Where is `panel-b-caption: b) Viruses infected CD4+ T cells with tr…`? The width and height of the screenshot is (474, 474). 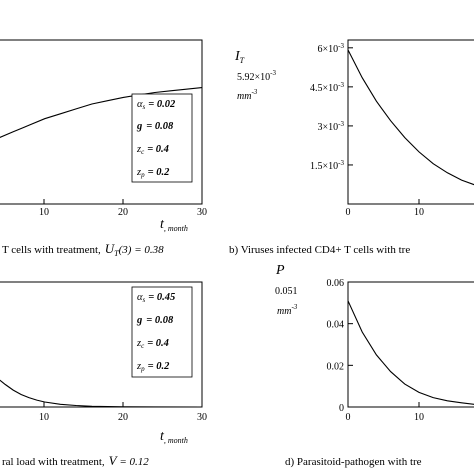 panel-b-caption: b) Viruses infected CD4+ T cells with tr… is located at coordinates (319, 250).